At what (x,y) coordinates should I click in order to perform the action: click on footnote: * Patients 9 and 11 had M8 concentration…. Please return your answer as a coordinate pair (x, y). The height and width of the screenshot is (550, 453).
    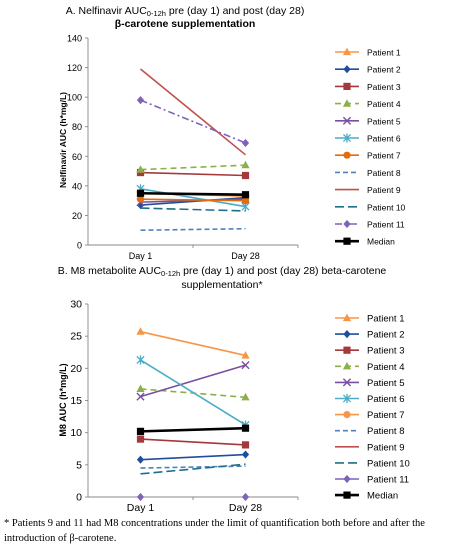
    Looking at the image, I should click on (214, 531).